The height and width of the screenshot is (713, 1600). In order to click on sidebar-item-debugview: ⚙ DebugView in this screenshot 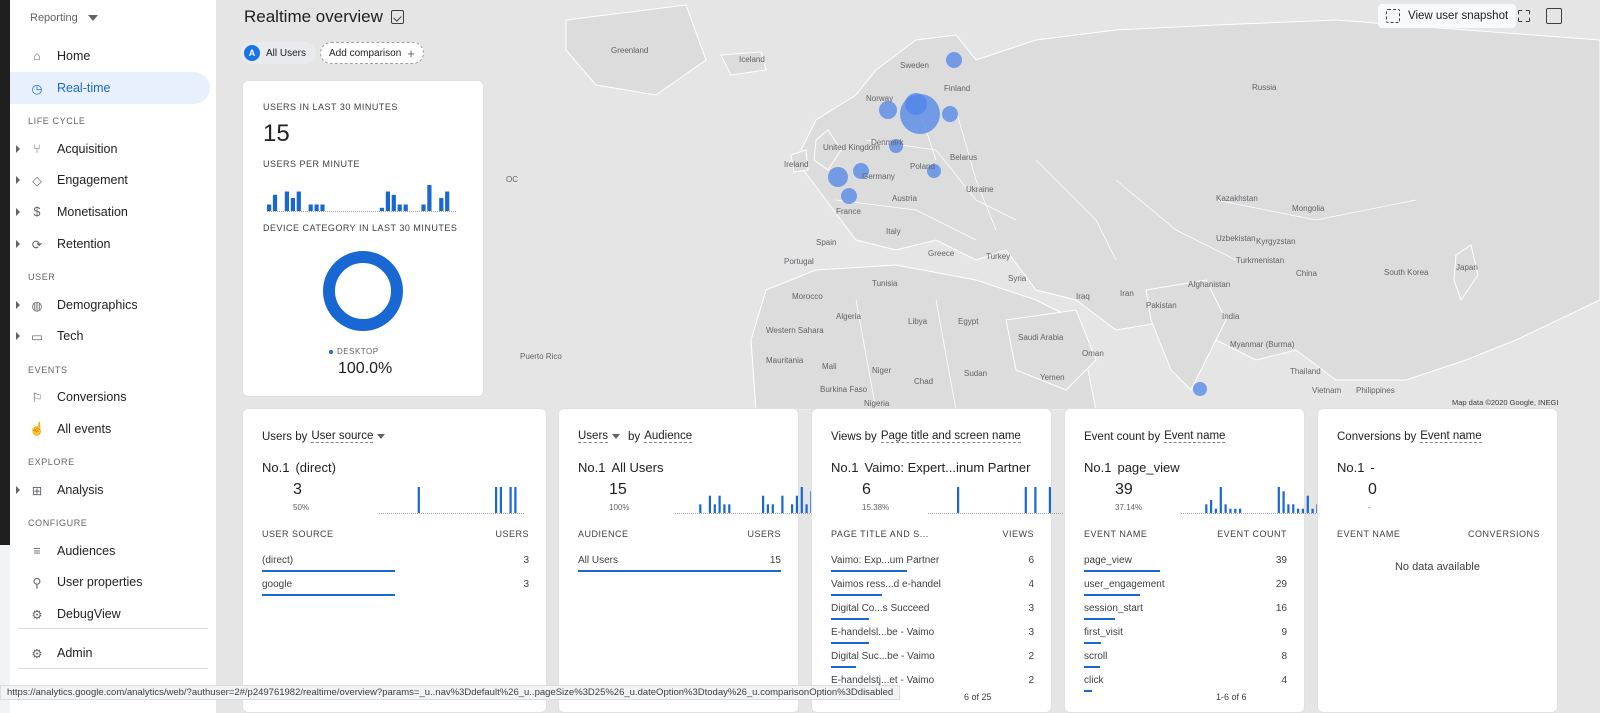, I will do `click(110, 614)`.